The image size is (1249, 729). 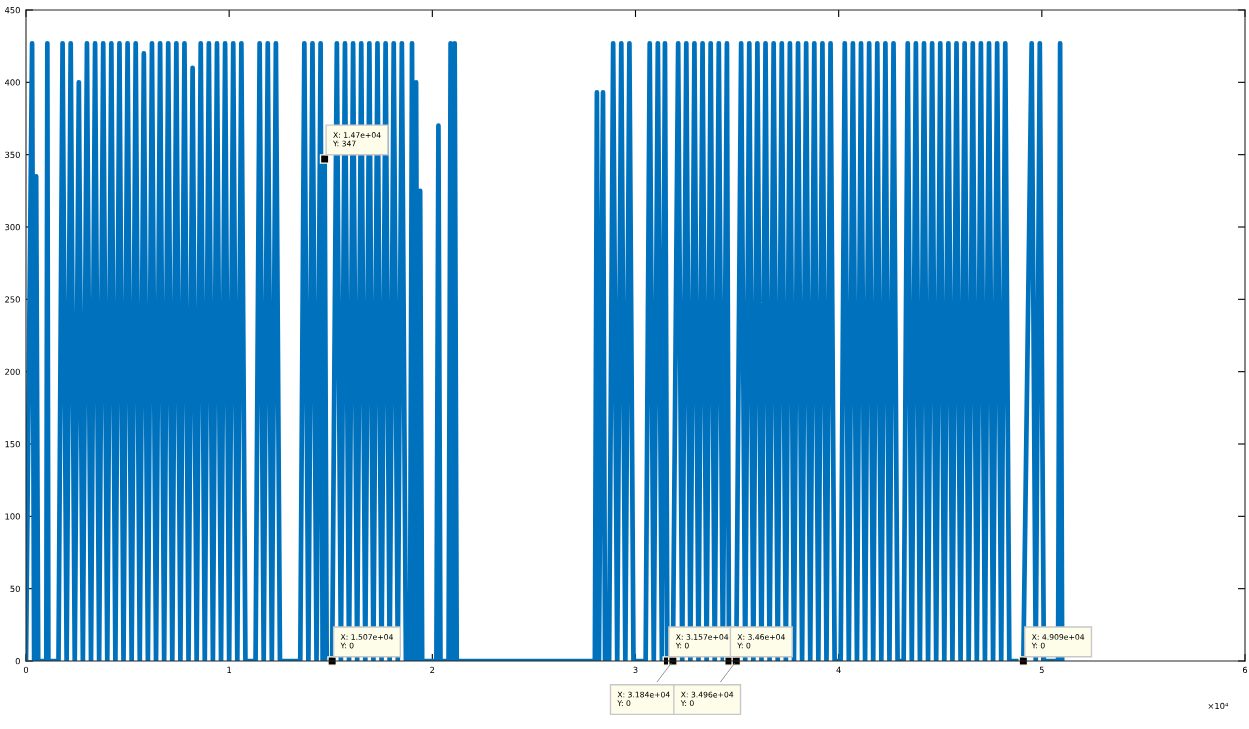 I want to click on y-tick-label: 300, so click(x=12, y=227).